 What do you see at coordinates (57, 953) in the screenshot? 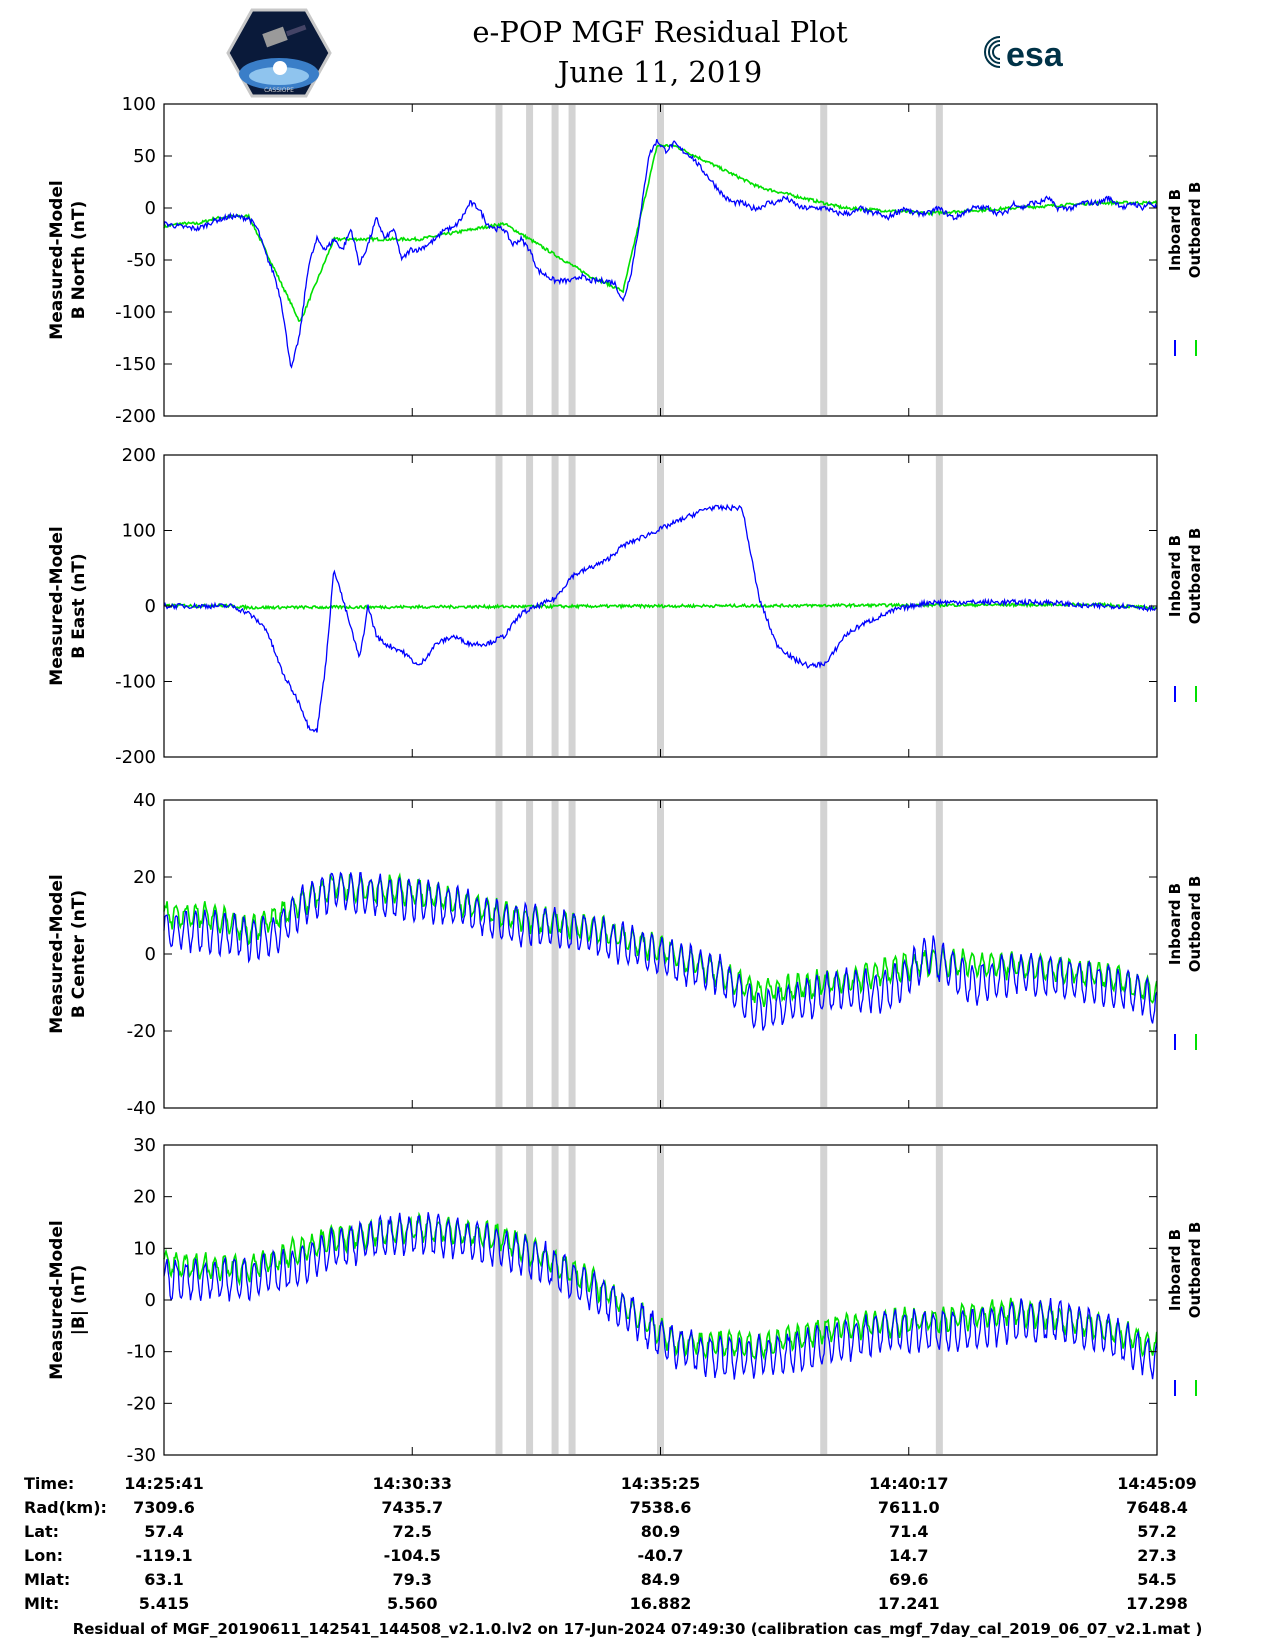
I see `y-axis-label-2-line1: Measured-Model` at bounding box center [57, 953].